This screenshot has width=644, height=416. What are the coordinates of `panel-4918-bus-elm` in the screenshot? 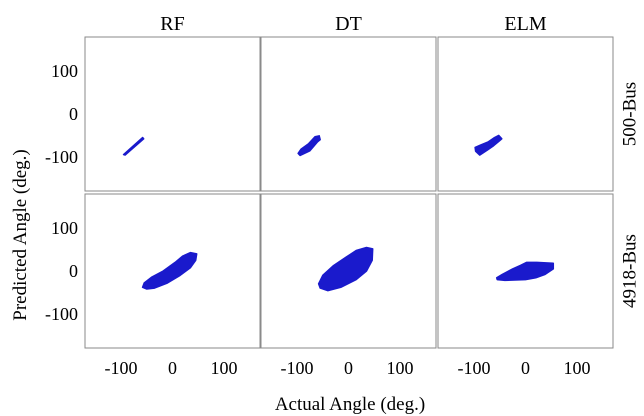 It's located at (525, 271).